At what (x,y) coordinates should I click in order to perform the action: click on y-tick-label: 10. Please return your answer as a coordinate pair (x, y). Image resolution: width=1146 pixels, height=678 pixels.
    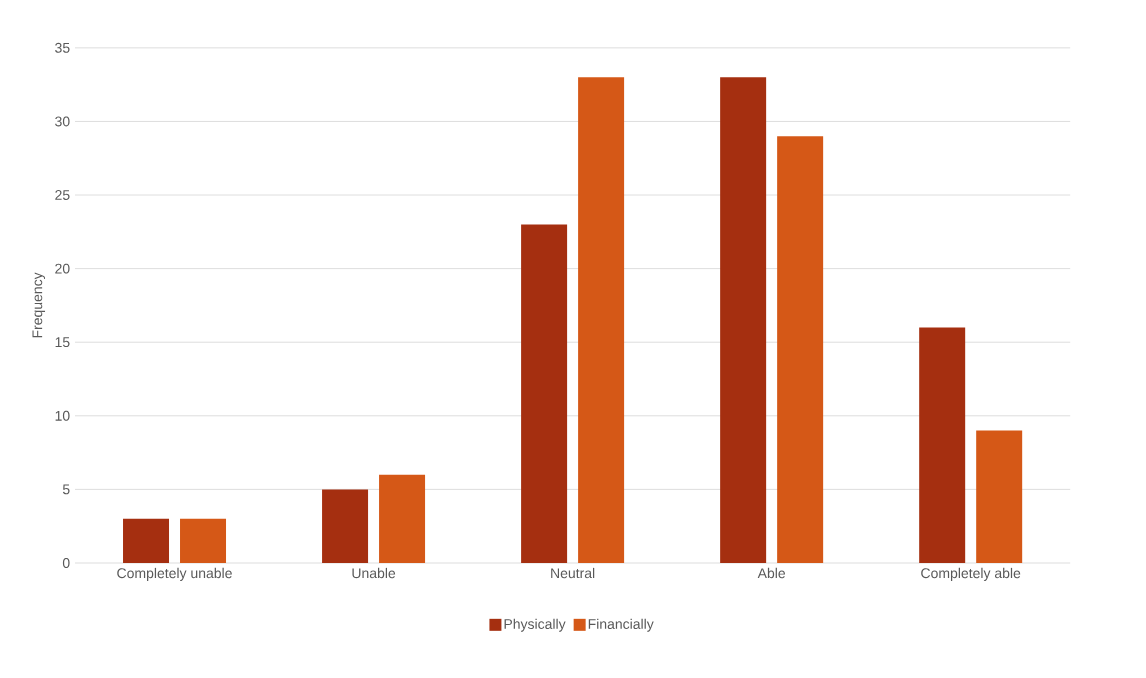
    Looking at the image, I should click on (62, 415).